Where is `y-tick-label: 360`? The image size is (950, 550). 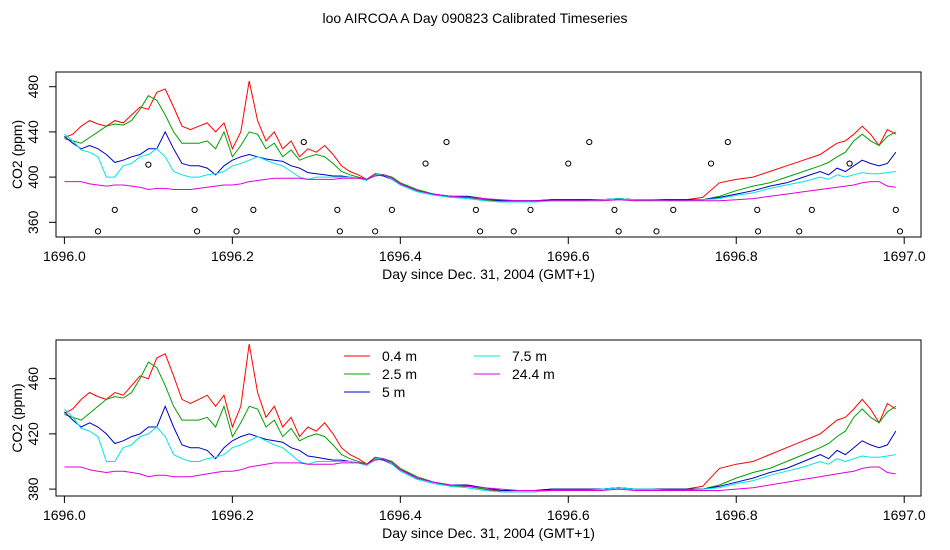
y-tick-label: 360 is located at coordinates (33, 222).